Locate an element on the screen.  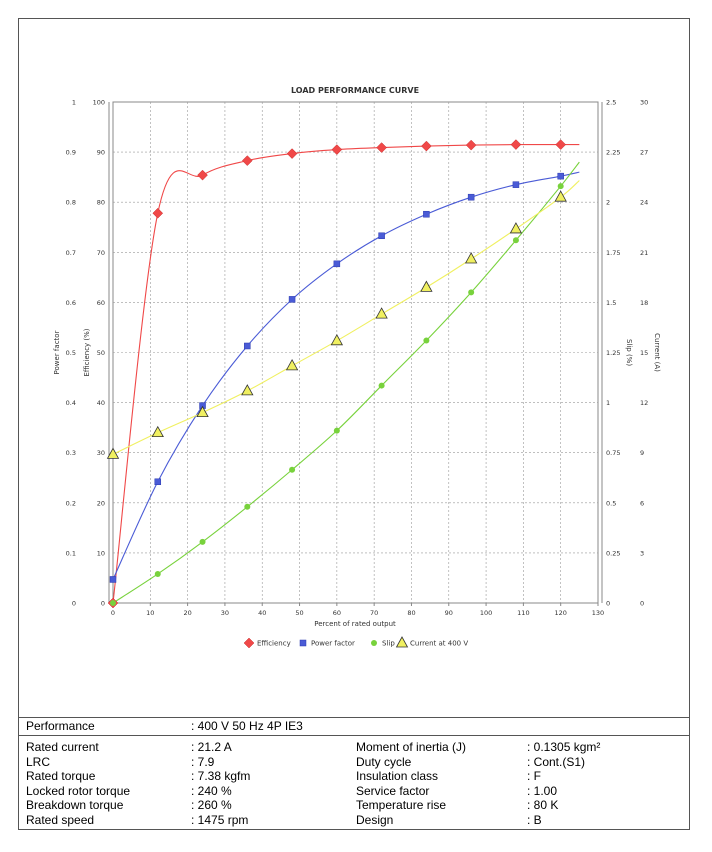
y-tick-label: 90 is located at coordinates (101, 153).